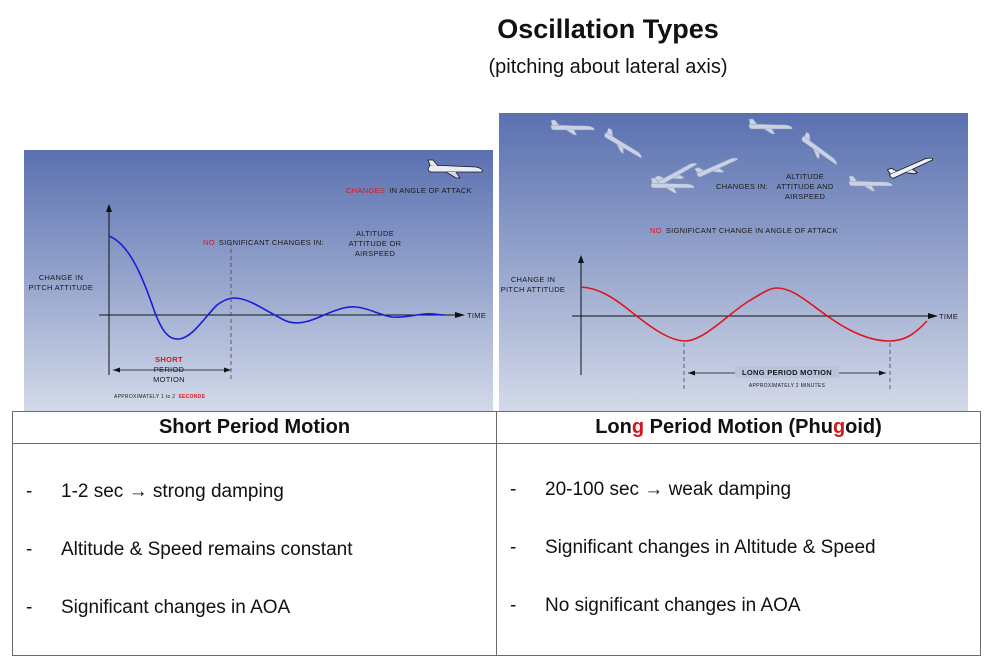 The image size is (992, 663). What do you see at coordinates (169, 379) in the screenshot?
I see `motion-label: MOTION` at bounding box center [169, 379].